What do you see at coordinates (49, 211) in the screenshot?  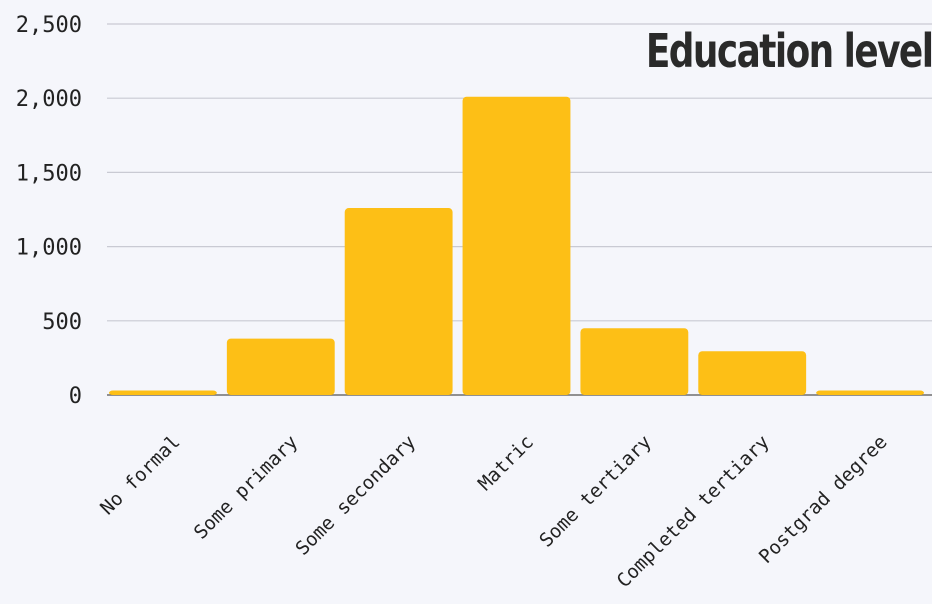 I see `y-axis-ticks: 0 500 1,000 1,500 2,000 2,500` at bounding box center [49, 211].